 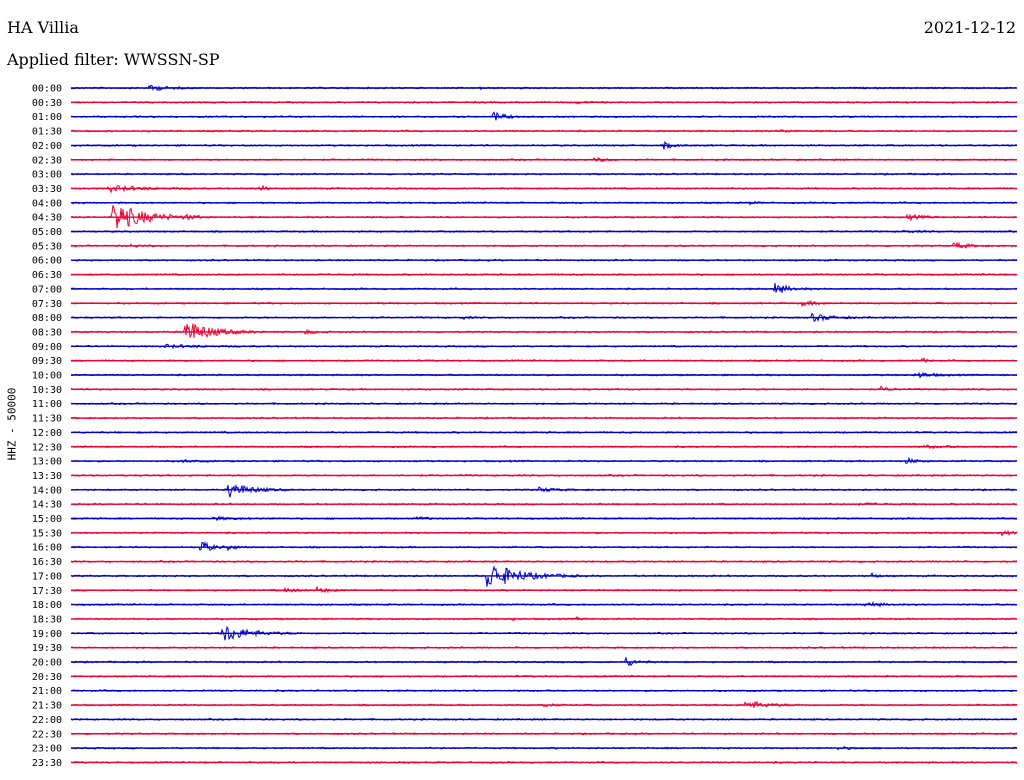 What do you see at coordinates (47, 376) in the screenshot?
I see `time-label: 10:00` at bounding box center [47, 376].